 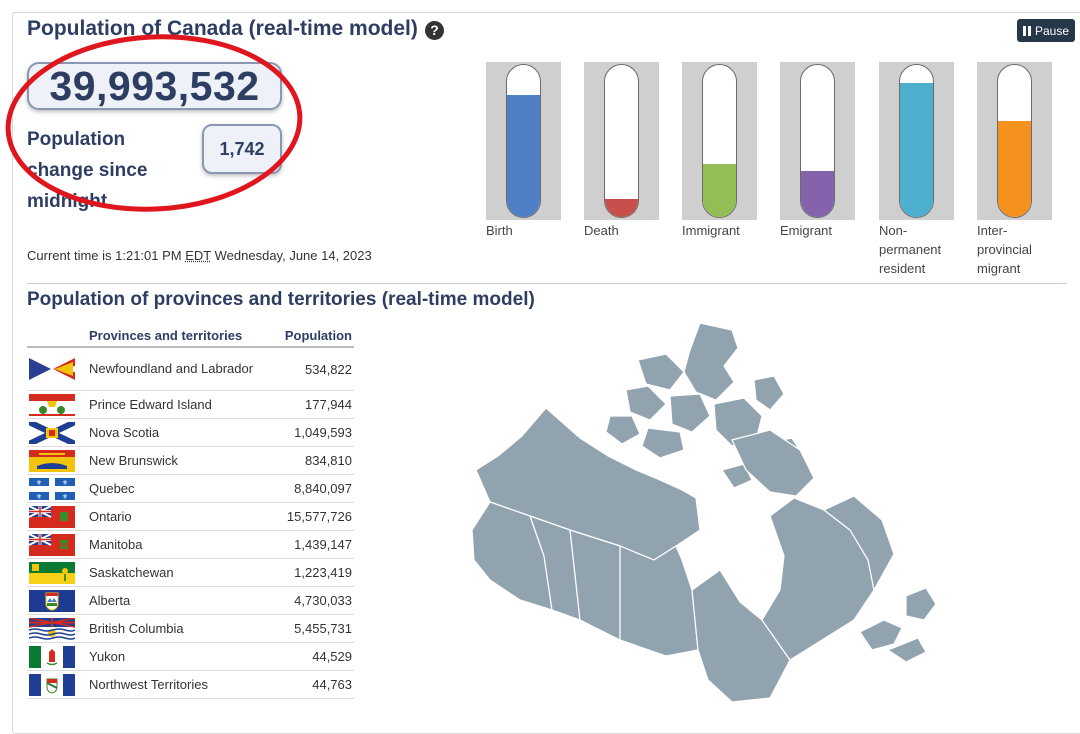 What do you see at coordinates (601, 230) in the screenshot?
I see `gauge-label-death: Death` at bounding box center [601, 230].